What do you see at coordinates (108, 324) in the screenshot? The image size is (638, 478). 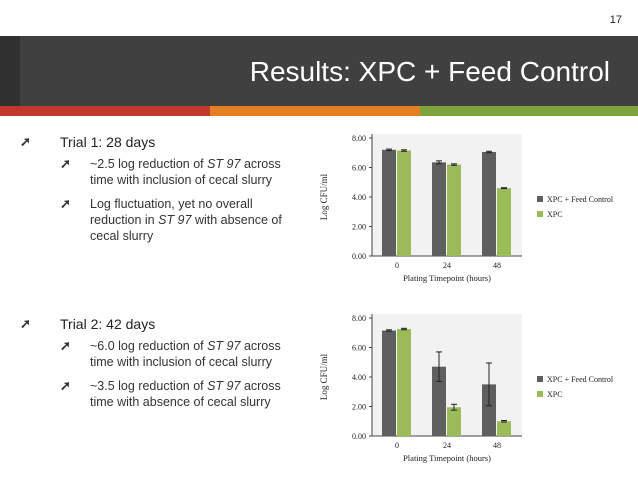 I see `bullet-trial-2-label: Trial 2: 42 days` at bounding box center [108, 324].